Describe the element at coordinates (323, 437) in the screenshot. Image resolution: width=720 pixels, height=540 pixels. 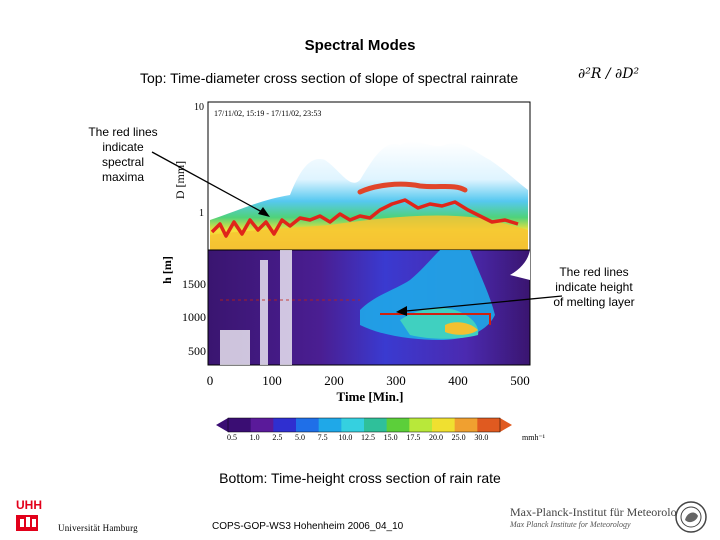
I see `colorbar-tick-label: 7.5` at that location.